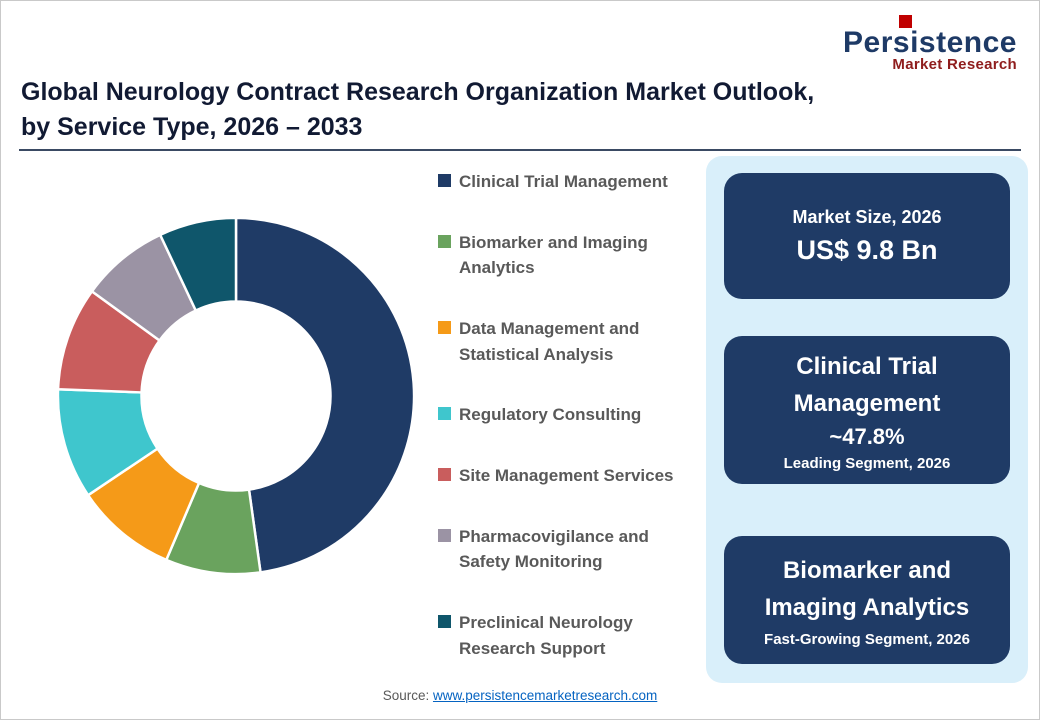 The image size is (1040, 720). Describe the element at coordinates (545, 695) in the screenshot. I see `source-link: www.persistencemarketresearch.com` at that location.